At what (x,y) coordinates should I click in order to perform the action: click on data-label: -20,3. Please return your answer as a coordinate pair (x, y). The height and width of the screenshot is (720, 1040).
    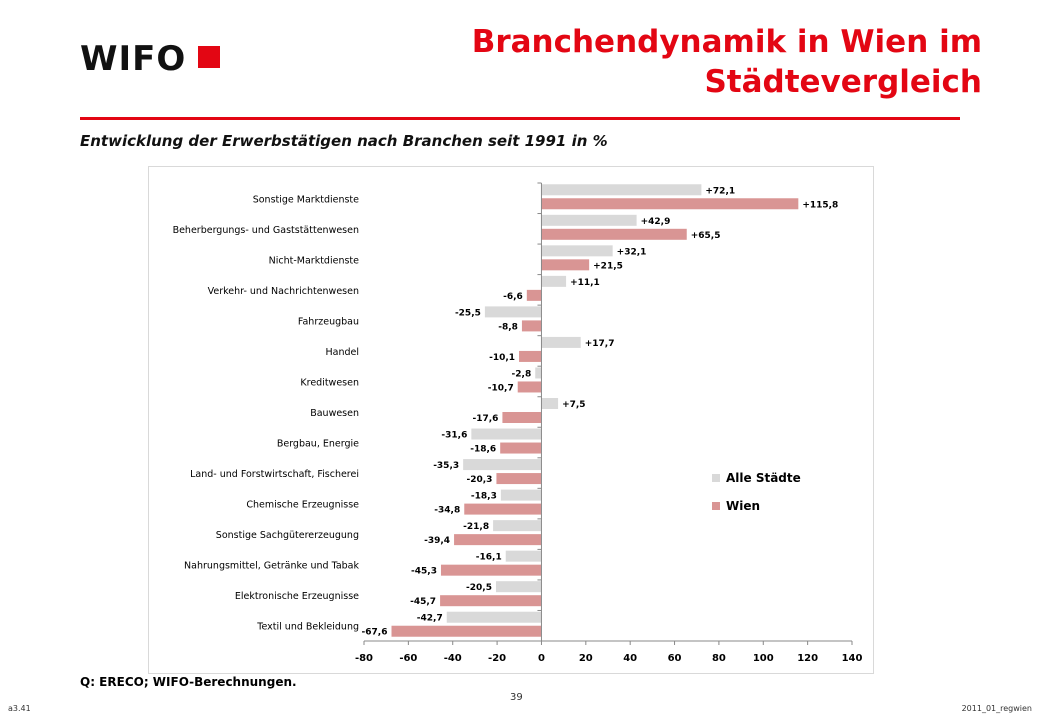
    Looking at the image, I should click on (479, 480).